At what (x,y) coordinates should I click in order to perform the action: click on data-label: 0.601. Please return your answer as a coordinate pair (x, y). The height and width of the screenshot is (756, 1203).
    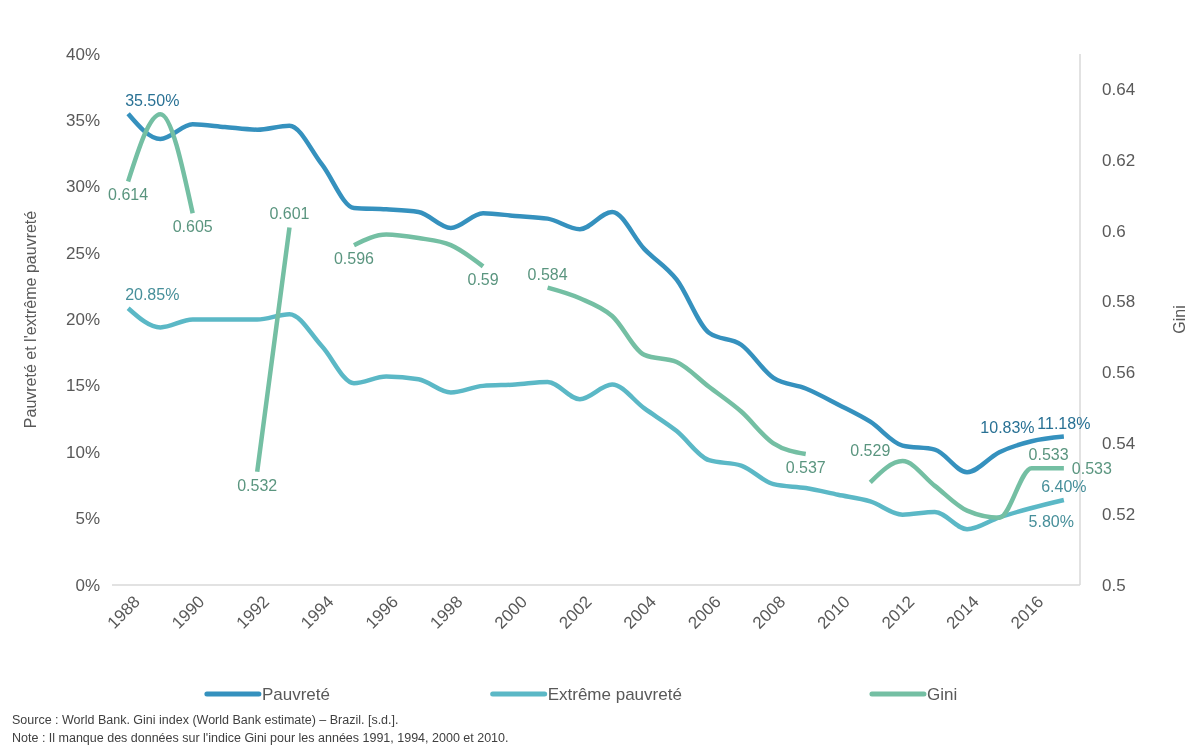
    Looking at the image, I should click on (289, 214).